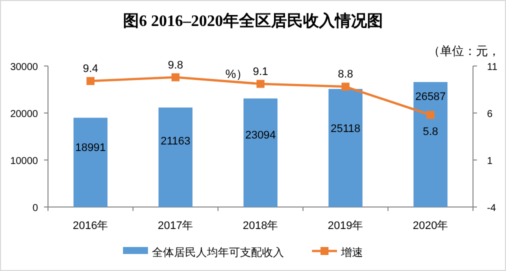  What do you see at coordinates (35, 208) in the screenshot?
I see `y-tick-label: 0` at bounding box center [35, 208].